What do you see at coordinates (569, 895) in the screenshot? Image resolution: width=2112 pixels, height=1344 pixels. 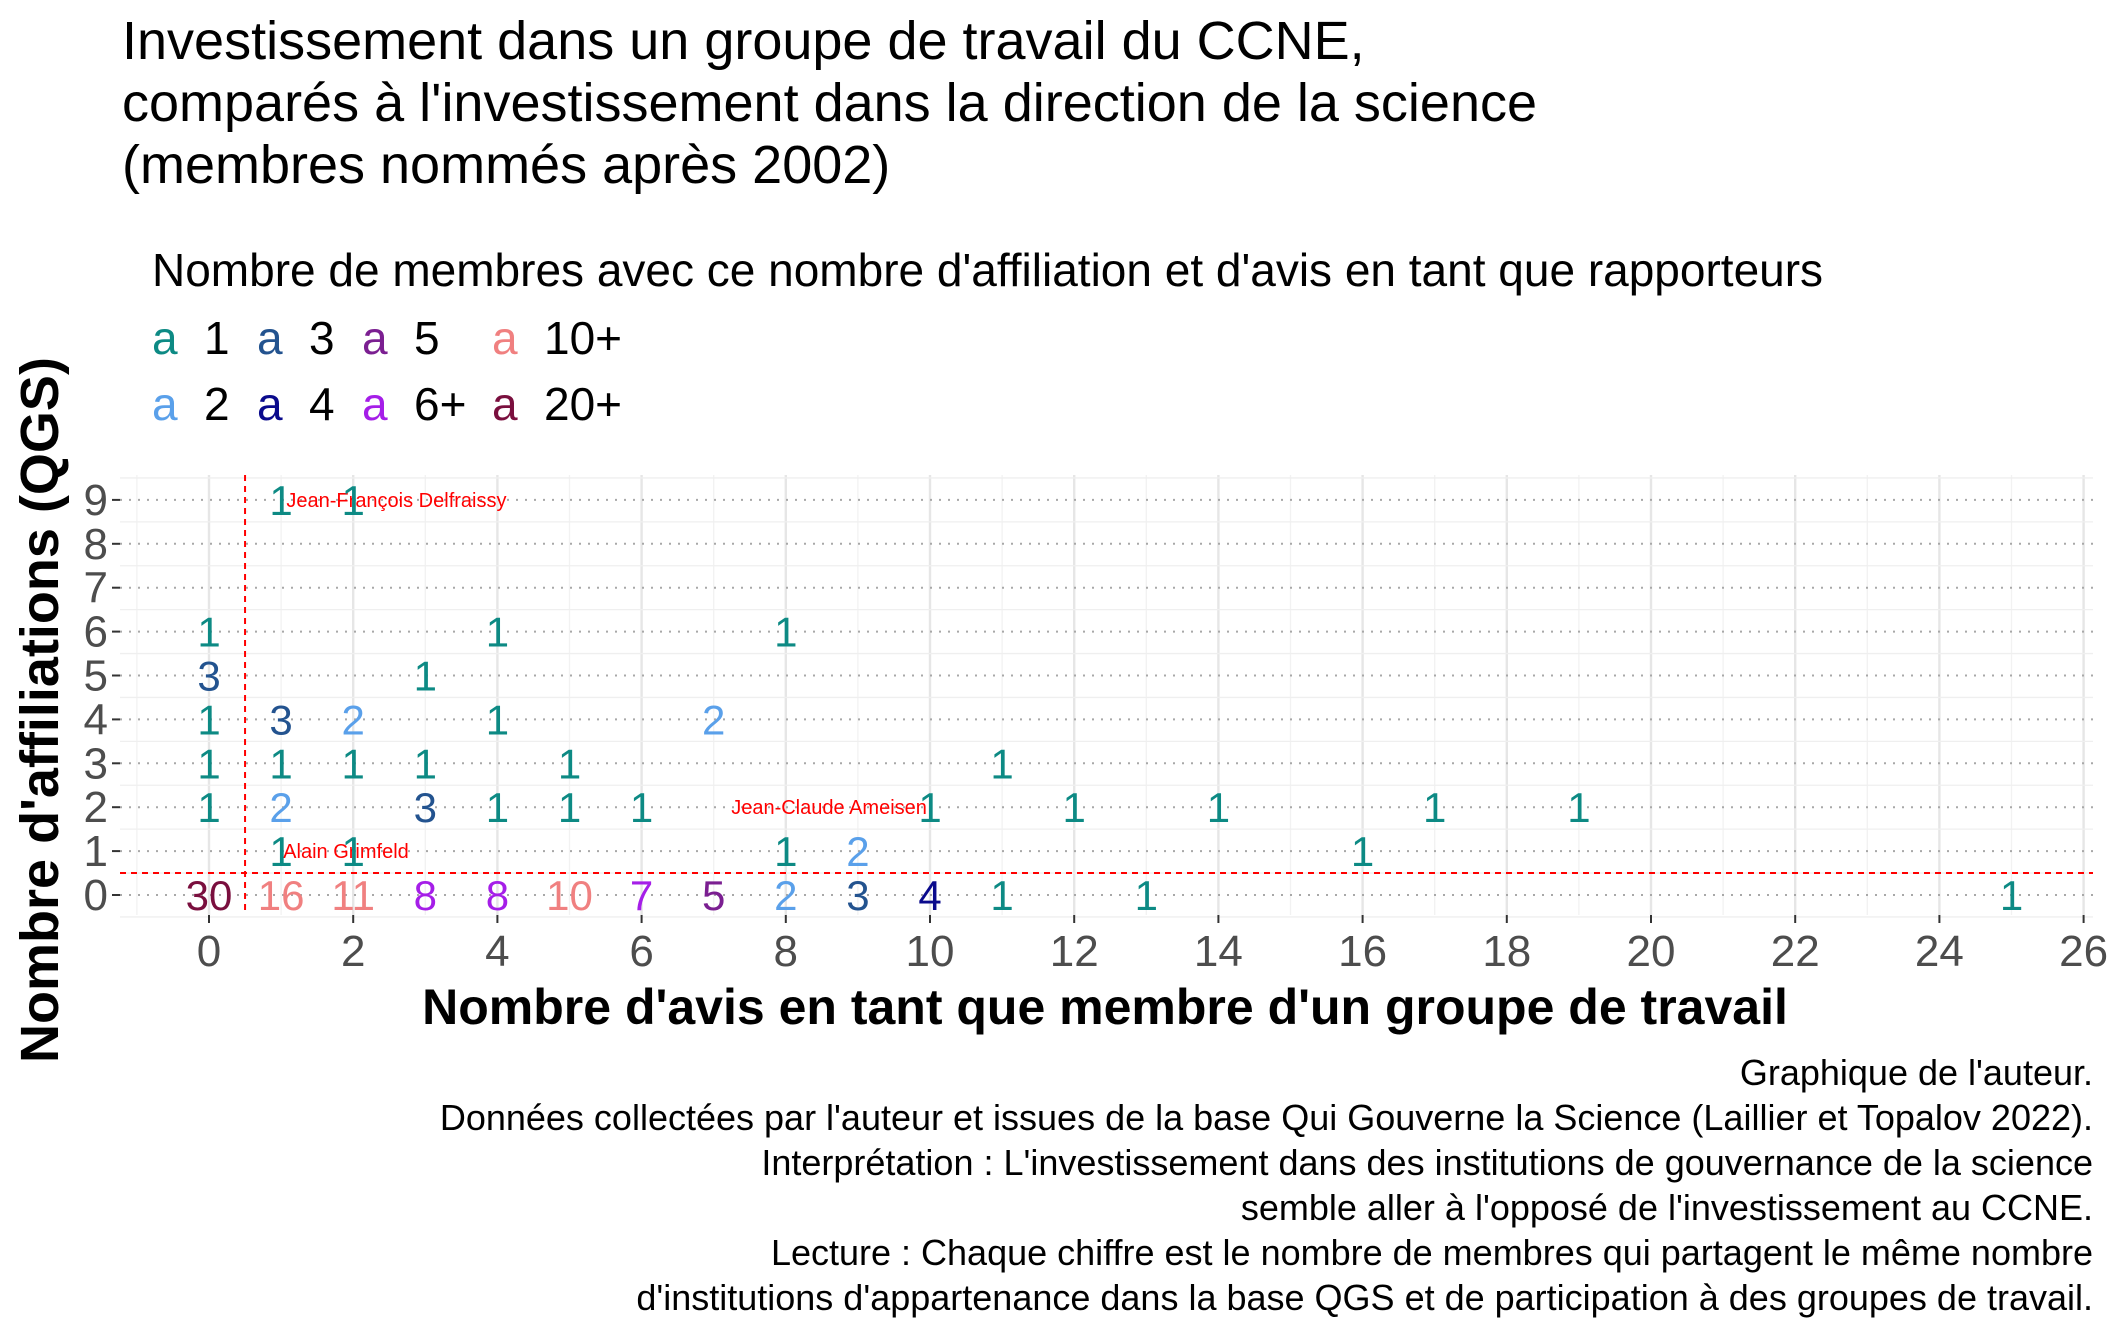 I see `data-point-count: 10` at bounding box center [569, 895].